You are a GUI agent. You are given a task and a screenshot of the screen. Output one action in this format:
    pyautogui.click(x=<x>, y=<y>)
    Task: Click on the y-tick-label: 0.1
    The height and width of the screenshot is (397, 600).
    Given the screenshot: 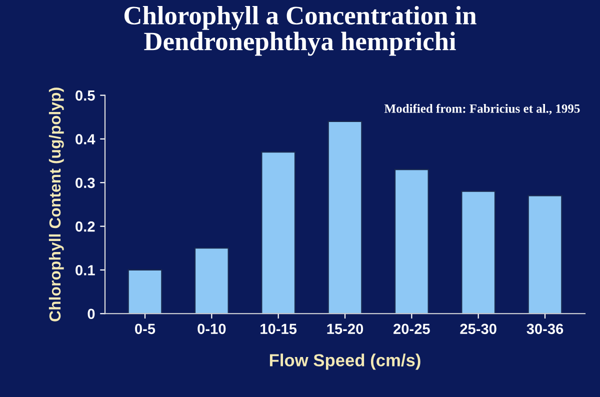 What is the action you would take?
    pyautogui.click(x=85, y=270)
    